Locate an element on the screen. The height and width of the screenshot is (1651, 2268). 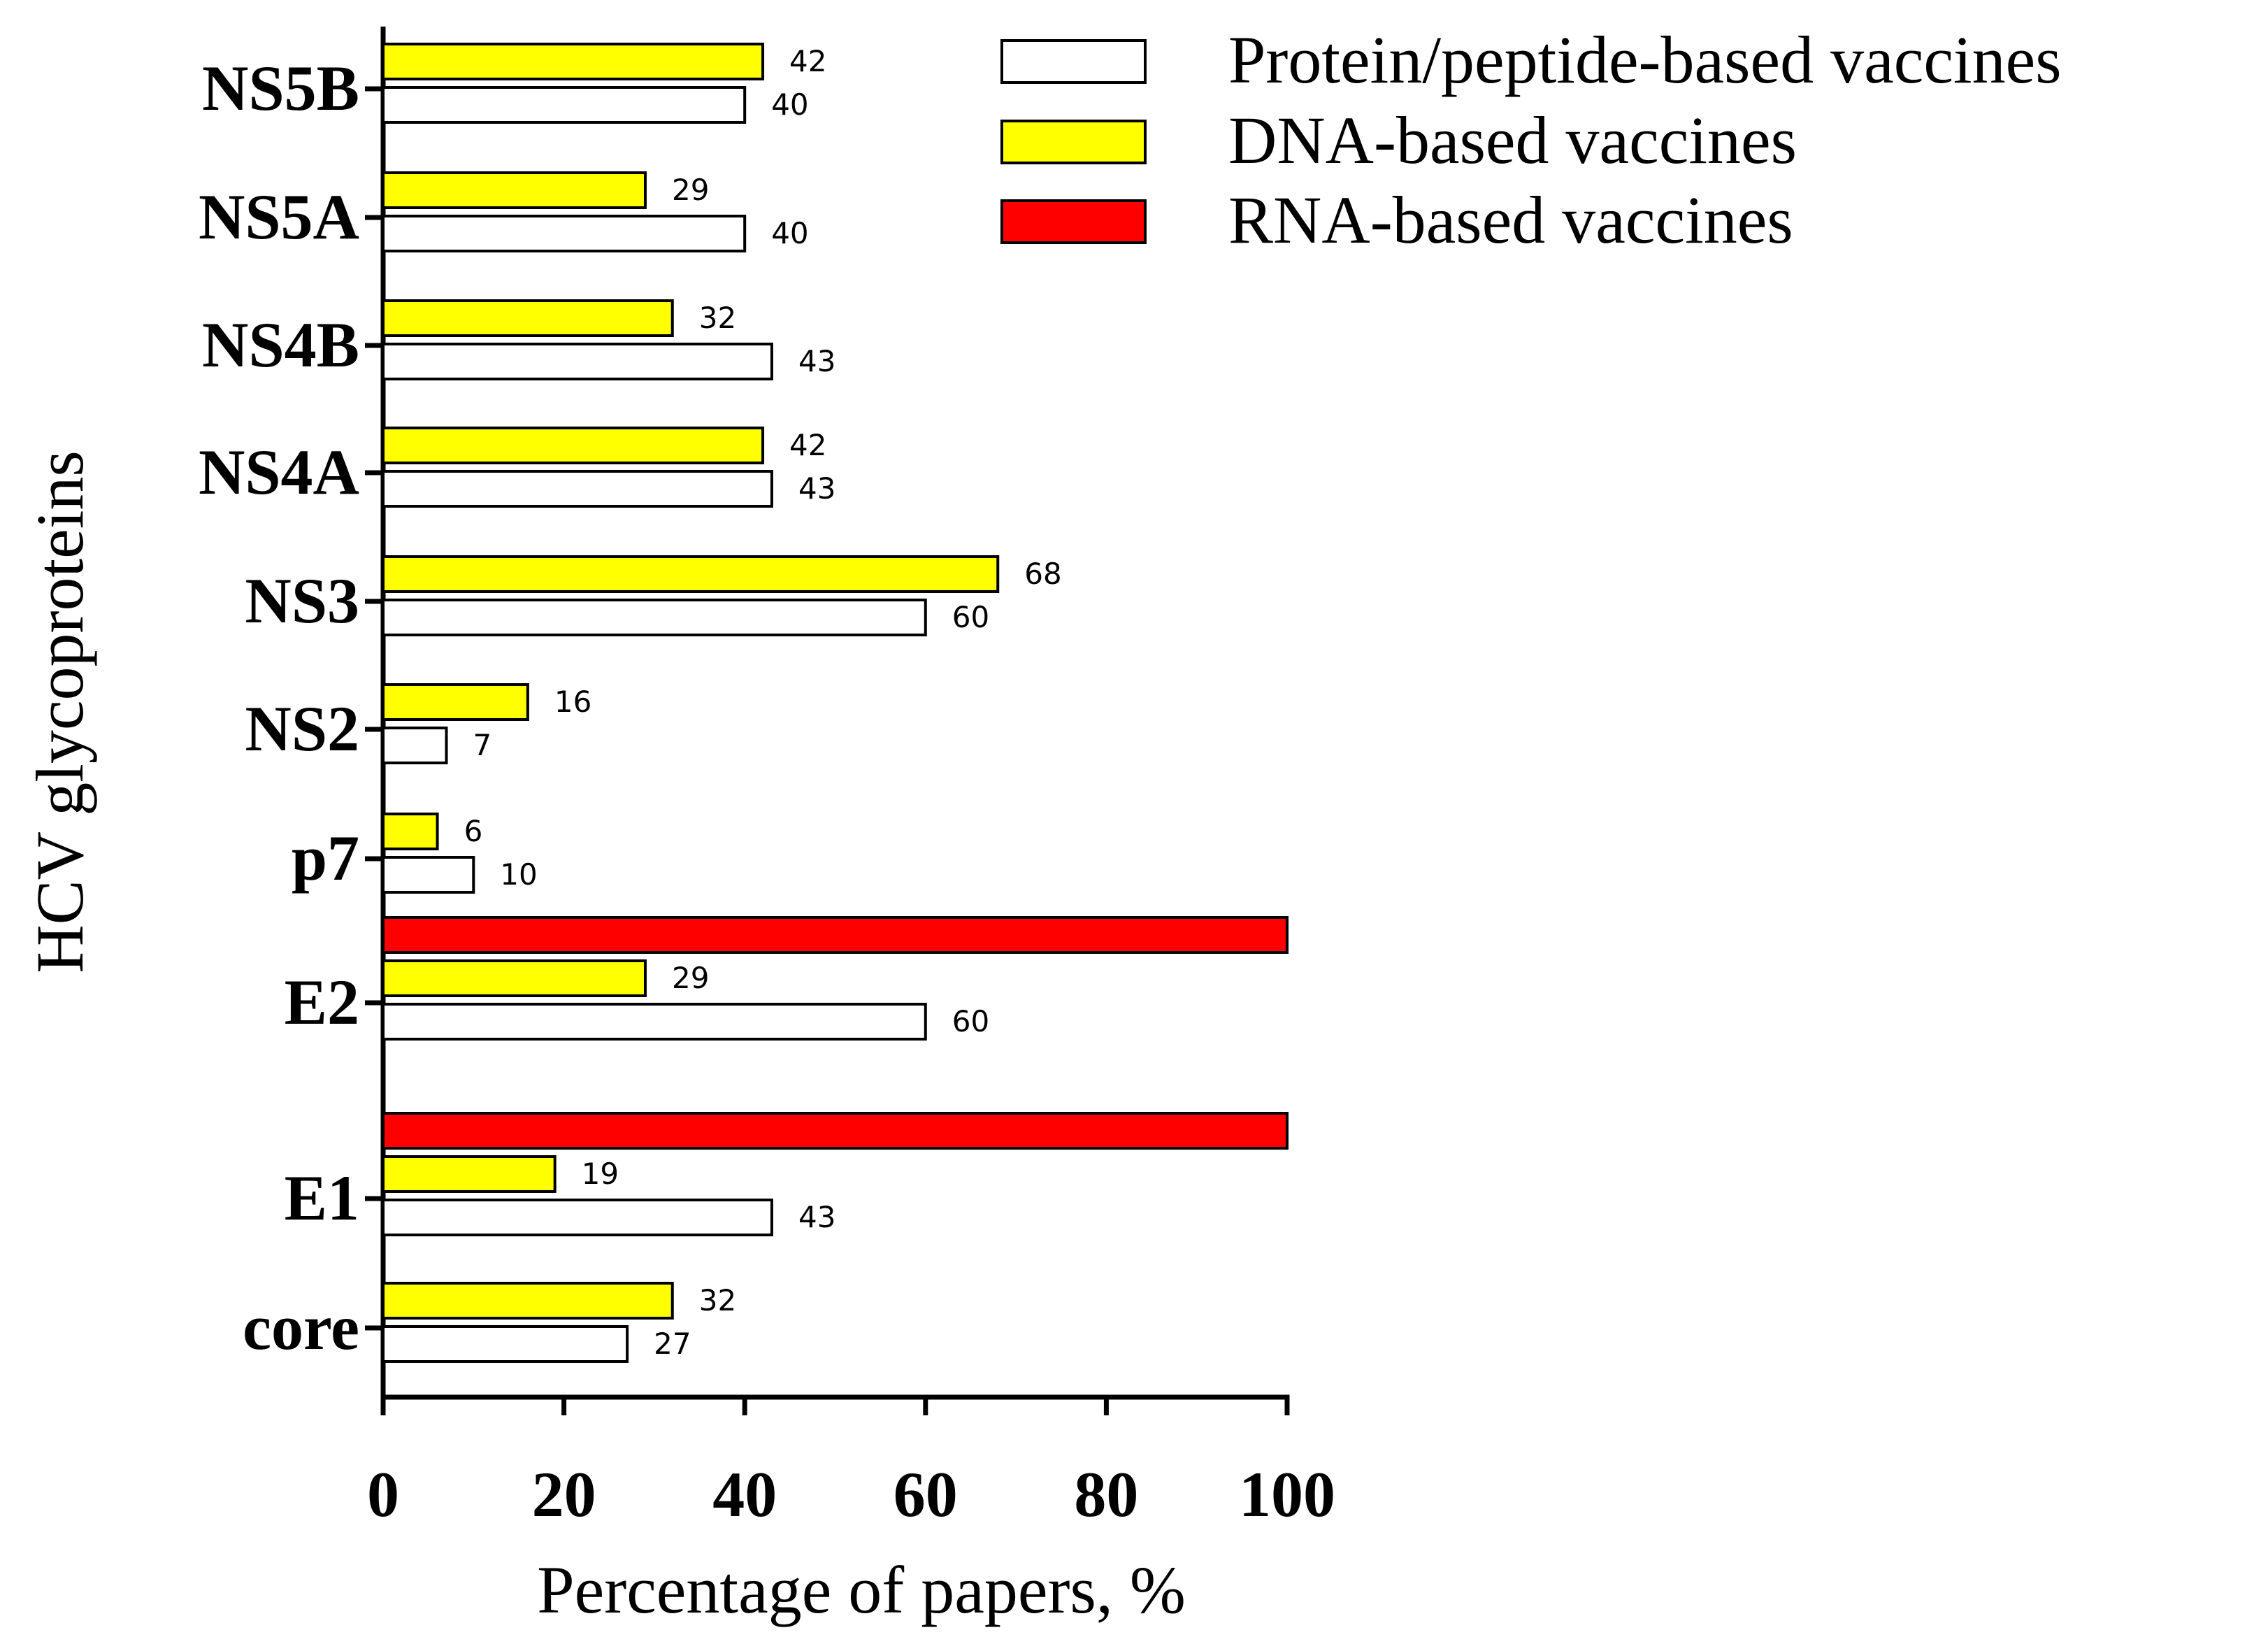
bar-protein-peptide-based-vaccines-ns5b is located at coordinates (564, 105).